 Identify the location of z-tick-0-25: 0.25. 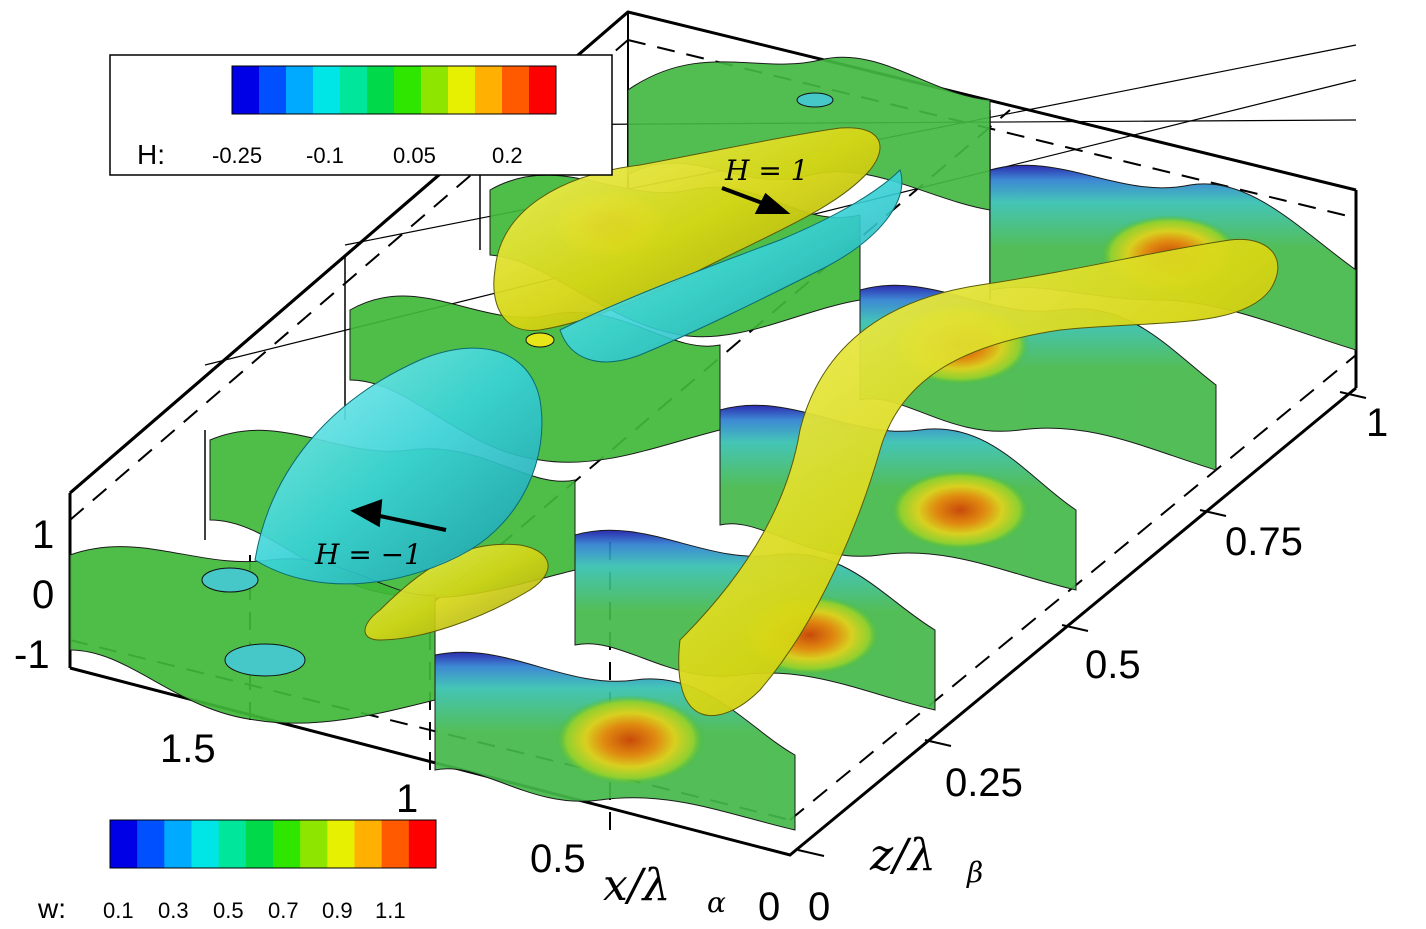
(984, 783).